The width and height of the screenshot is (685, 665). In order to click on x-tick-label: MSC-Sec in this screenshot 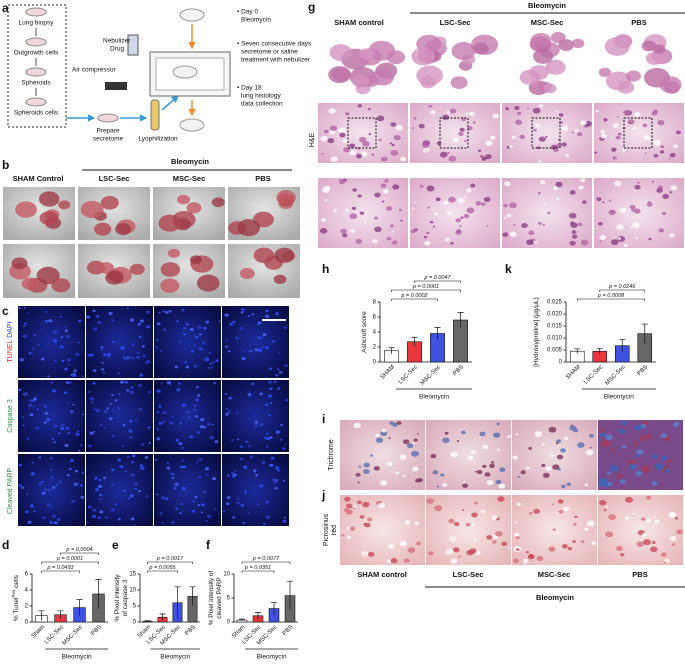, I will do `click(615, 375)`.